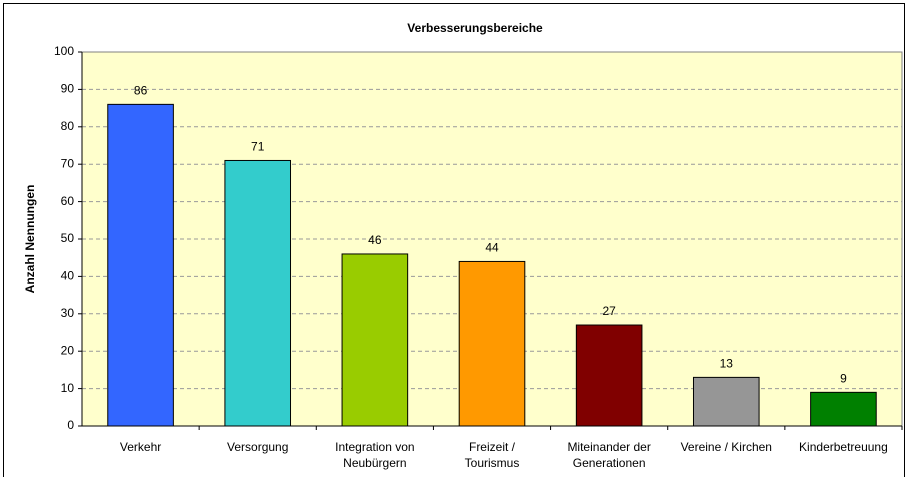  Describe the element at coordinates (375, 240) in the screenshot. I see `data-label: 46` at that location.